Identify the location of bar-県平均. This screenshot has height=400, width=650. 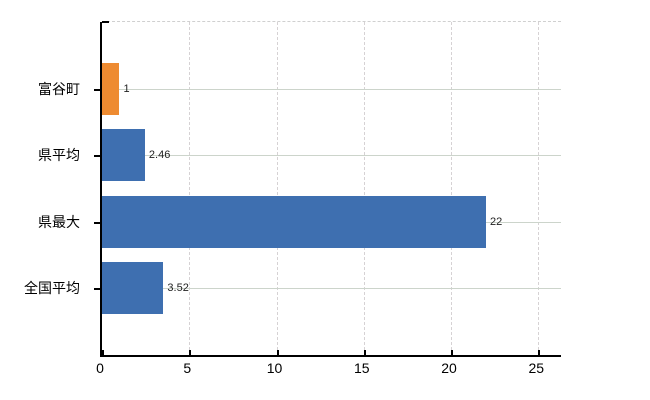
(123, 155).